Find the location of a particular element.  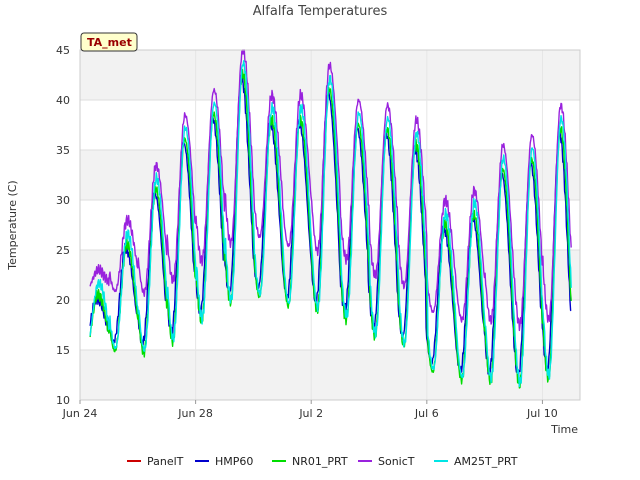

y-tick-label: 10 is located at coordinates (63, 400).